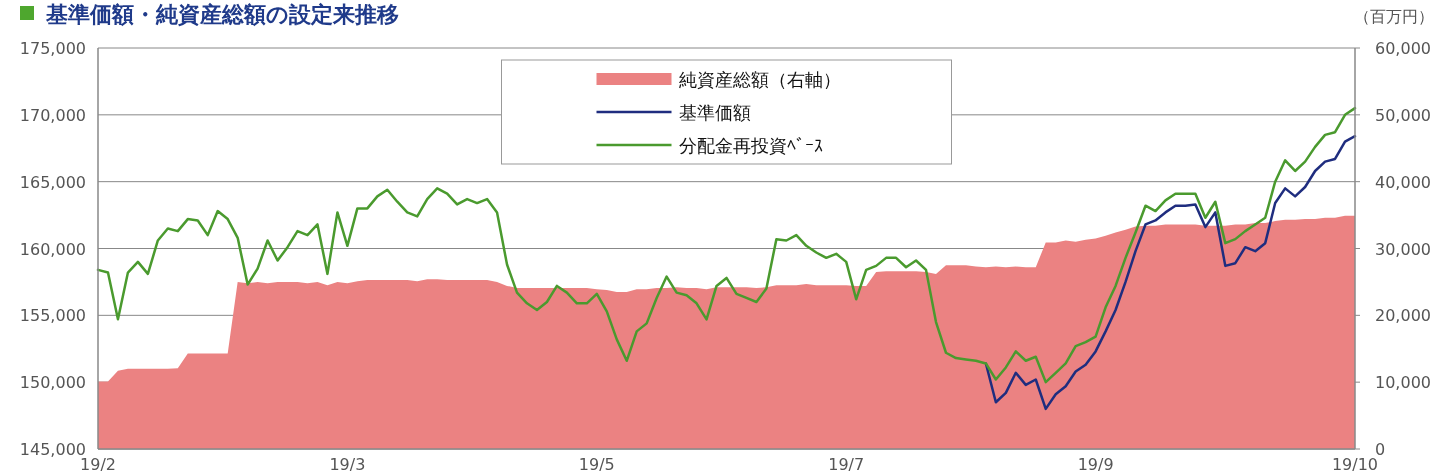 The height and width of the screenshot is (475, 1448). What do you see at coordinates (1403, 383) in the screenshot?
I see `y2-tick-label: 10,000` at bounding box center [1403, 383].